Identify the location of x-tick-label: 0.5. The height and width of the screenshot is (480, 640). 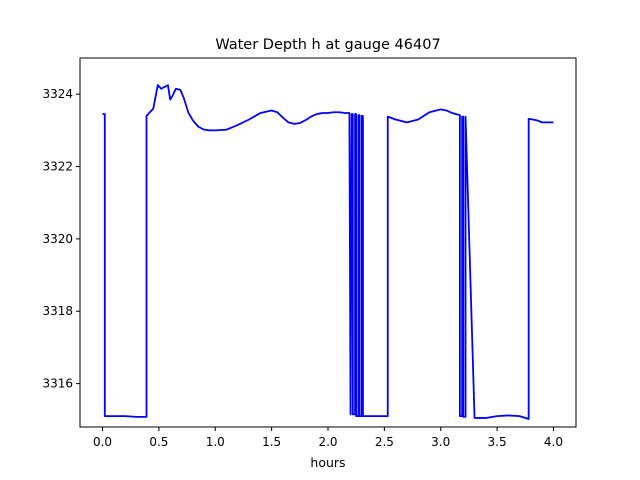
(158, 442).